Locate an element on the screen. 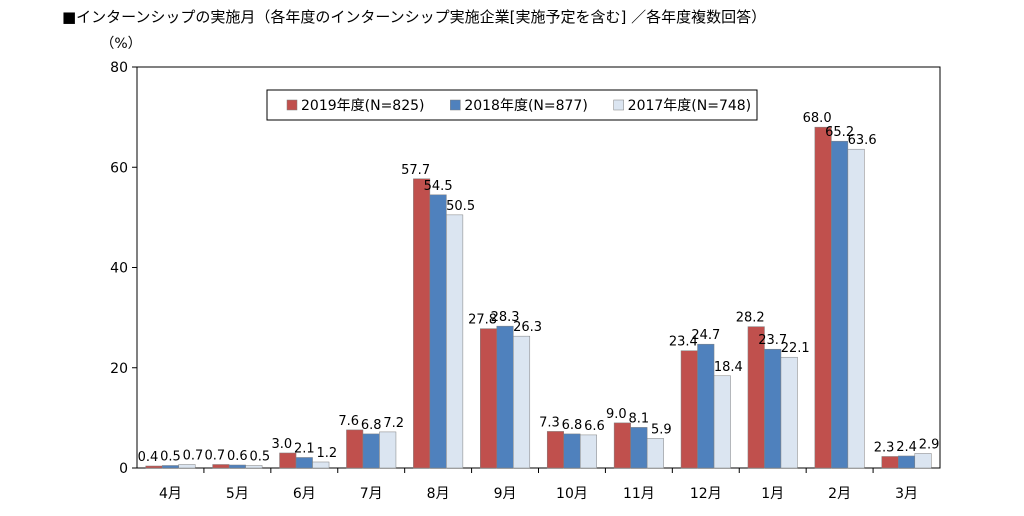 The width and height of the screenshot is (1024, 516). legend-label: 2019年度(N=825) is located at coordinates (362, 106).